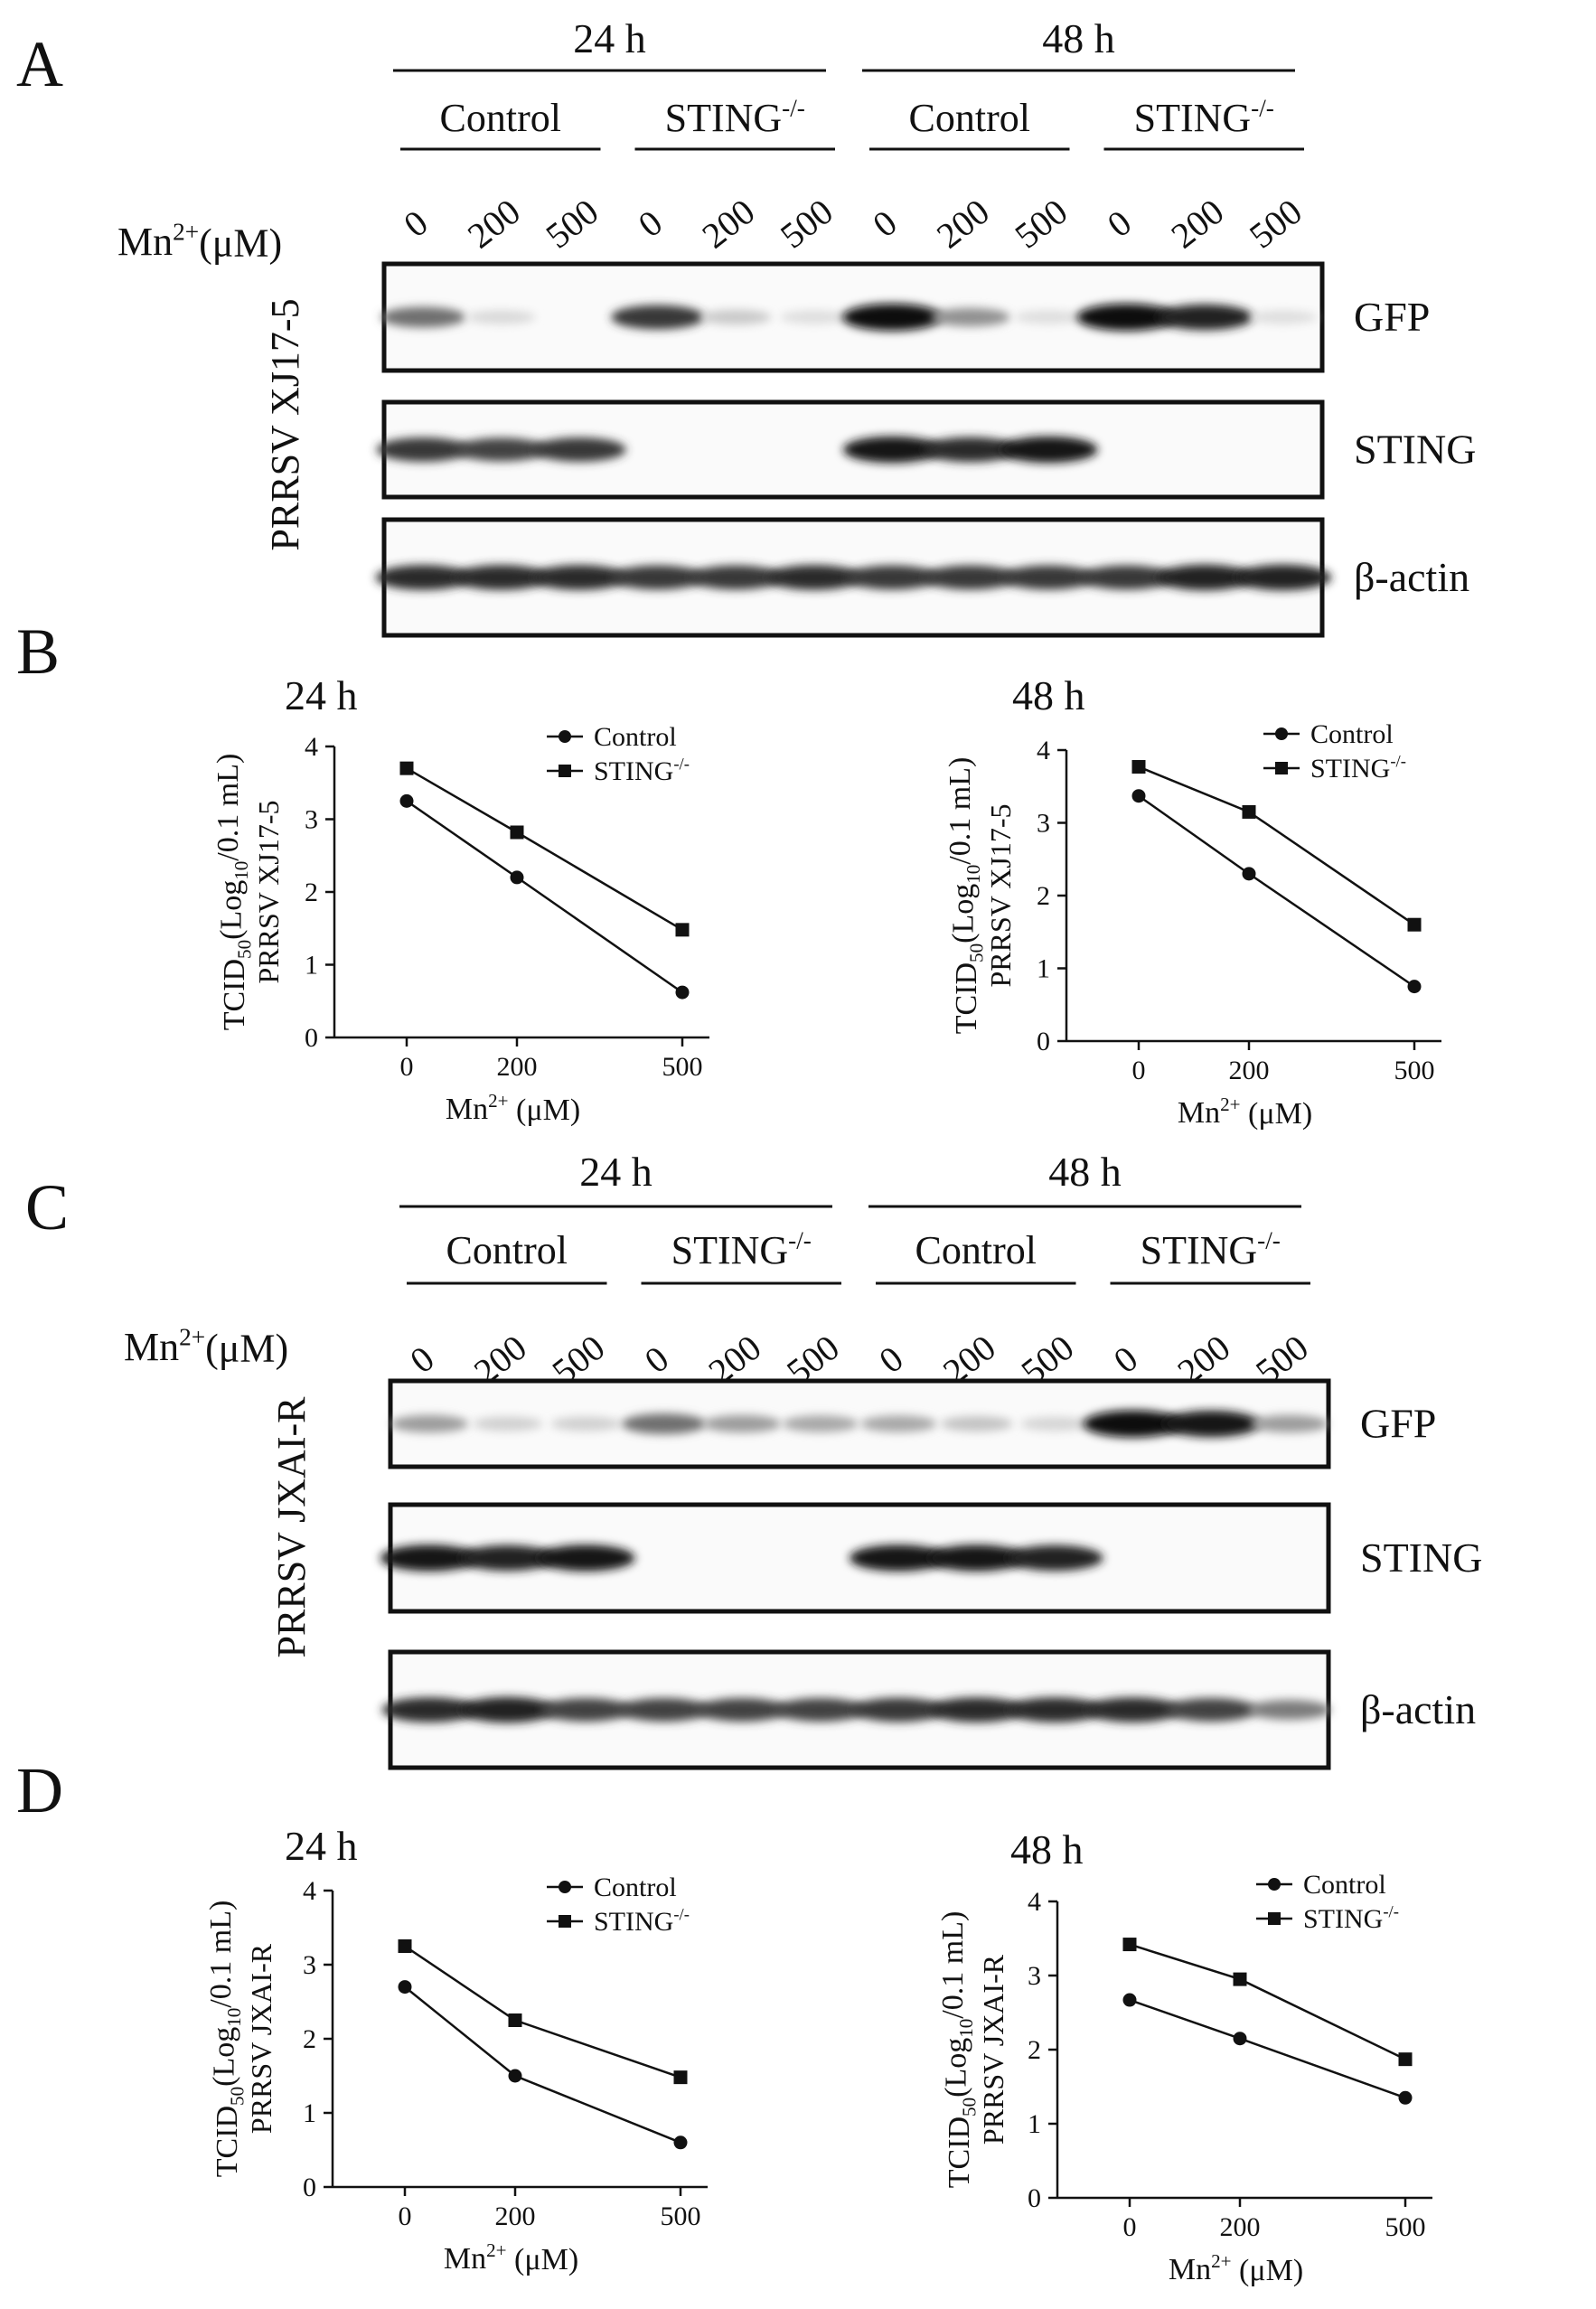 This screenshot has width=1596, height=2309. Describe the element at coordinates (39, 1790) in the screenshot. I see `panel-letter-D: D` at that location.